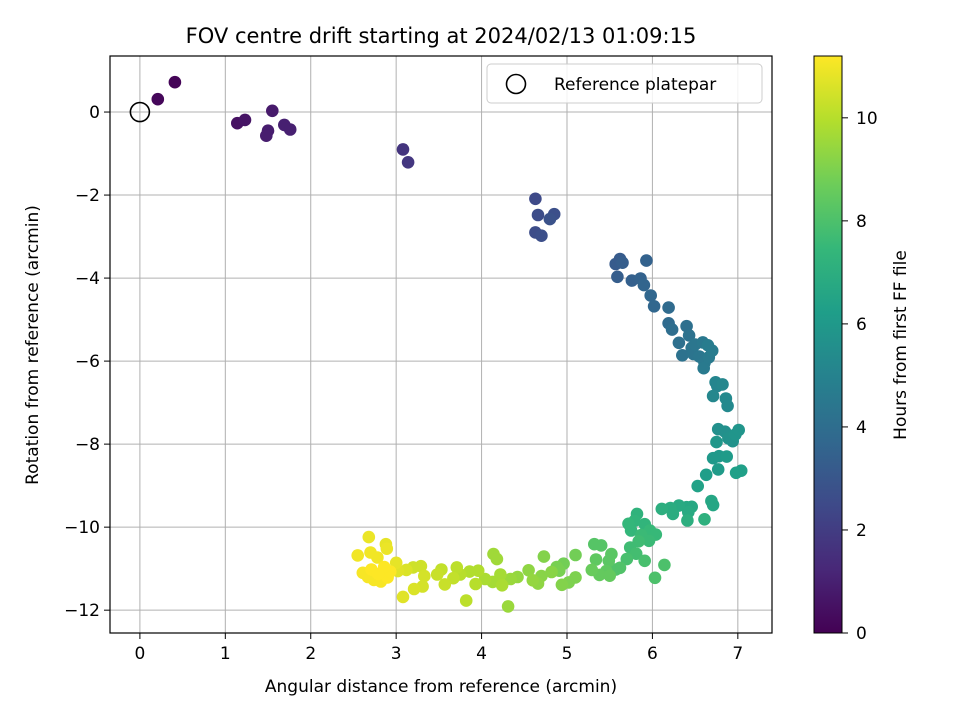  What do you see at coordinates (737, 654) in the screenshot?
I see `x-tick-label: 7` at bounding box center [737, 654].